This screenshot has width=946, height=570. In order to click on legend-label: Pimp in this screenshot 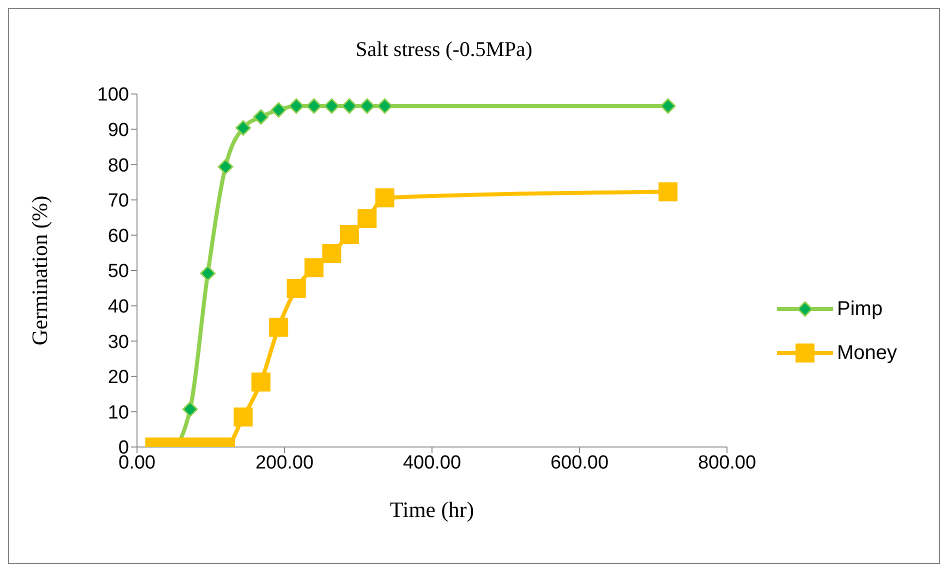, I will do `click(860, 309)`.